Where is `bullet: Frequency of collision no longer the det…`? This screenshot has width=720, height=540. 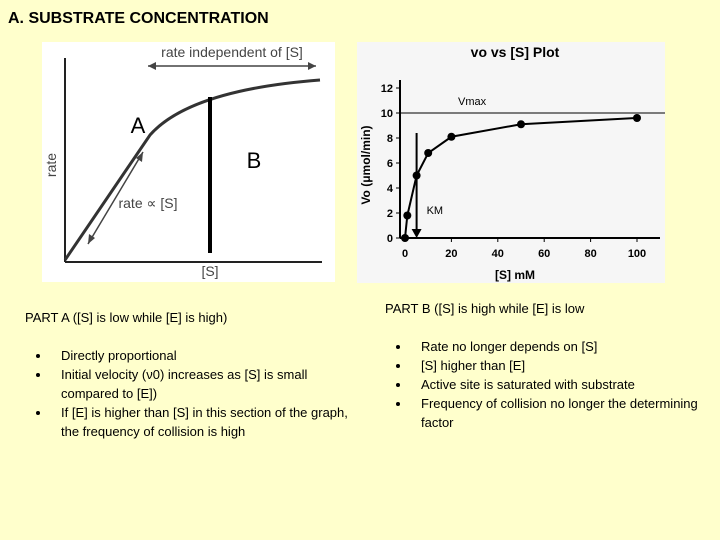 bullet: Frequency of collision no longer the det… is located at coordinates (561, 413).